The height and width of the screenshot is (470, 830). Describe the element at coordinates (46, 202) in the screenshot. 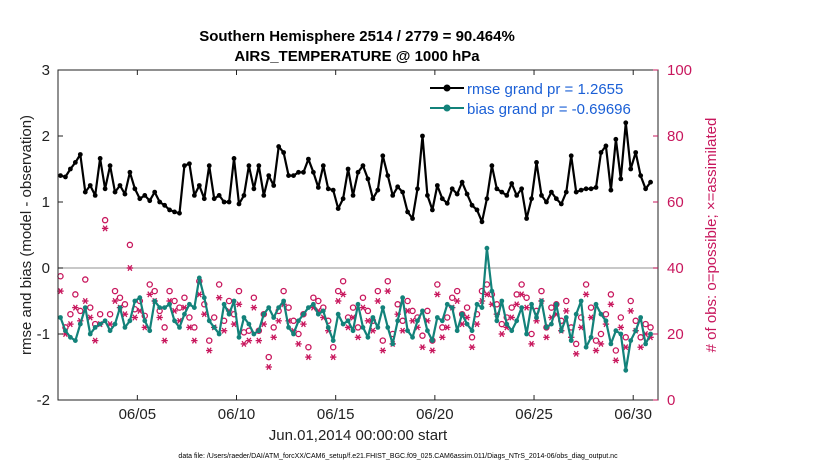

I see `y-tick-label: 1` at that location.